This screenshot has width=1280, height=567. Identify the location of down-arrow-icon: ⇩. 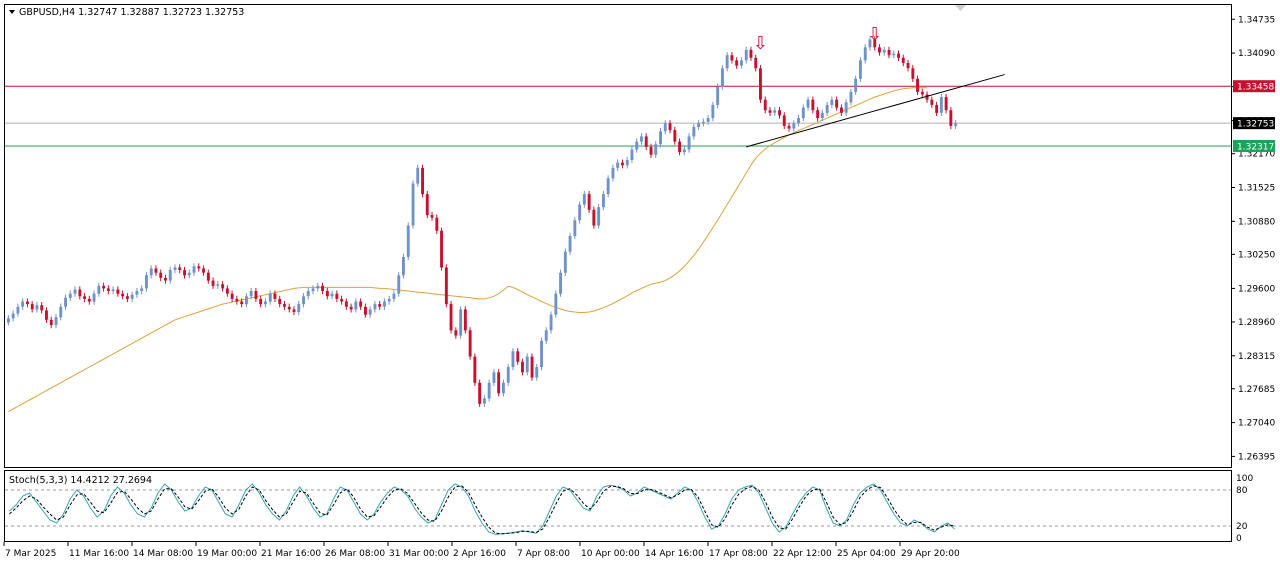
(760, 43).